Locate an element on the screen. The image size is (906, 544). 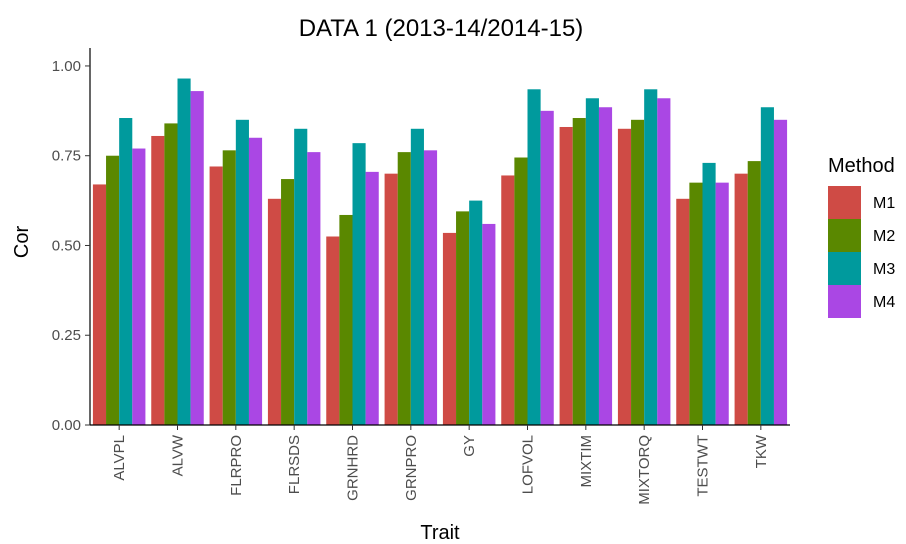
bar-m2-lofvol is located at coordinates (521, 291).